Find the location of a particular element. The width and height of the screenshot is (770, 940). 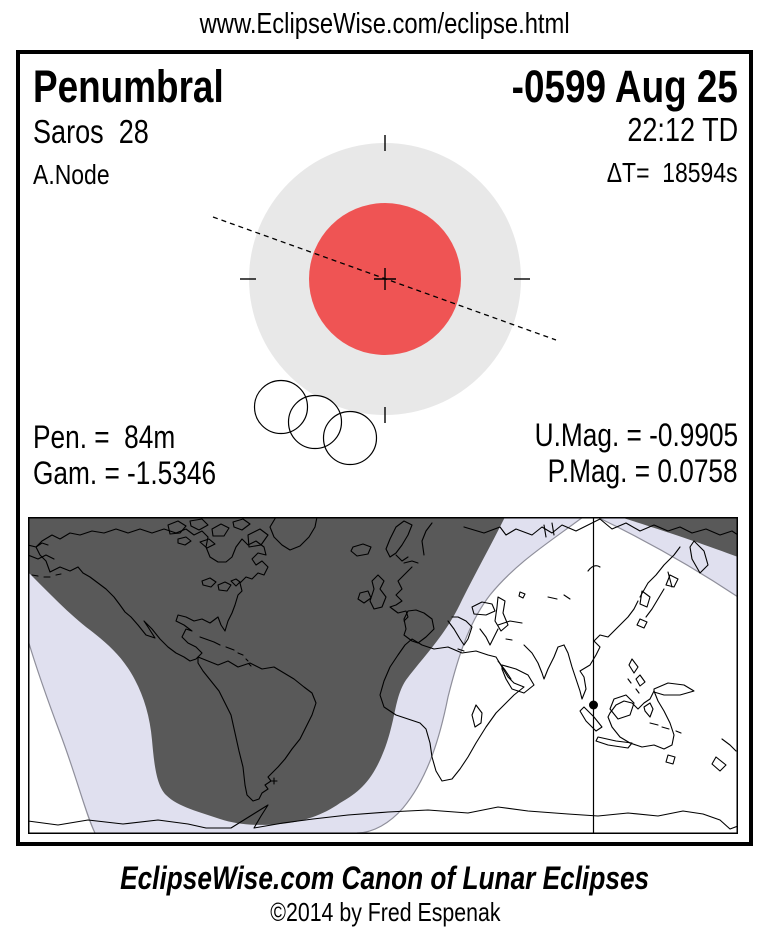

moon-greatest-eclipse is located at coordinates (315, 422).